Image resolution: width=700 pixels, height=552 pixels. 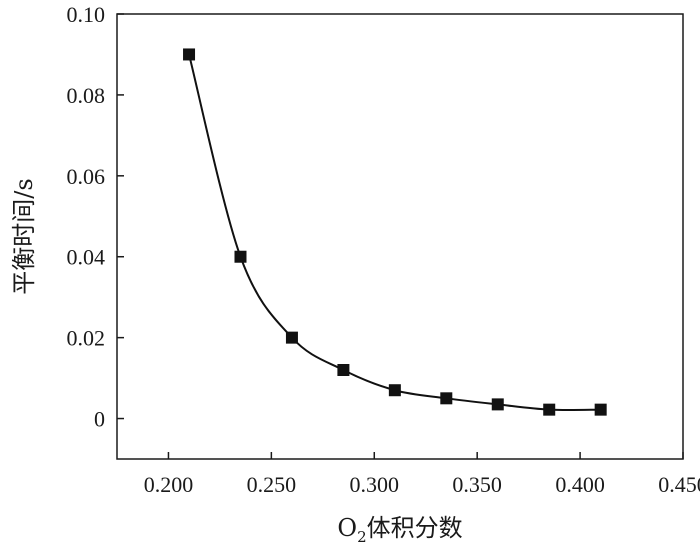 What do you see at coordinates (86, 176) in the screenshot?
I see `y-tick-label: 0.06` at bounding box center [86, 176].